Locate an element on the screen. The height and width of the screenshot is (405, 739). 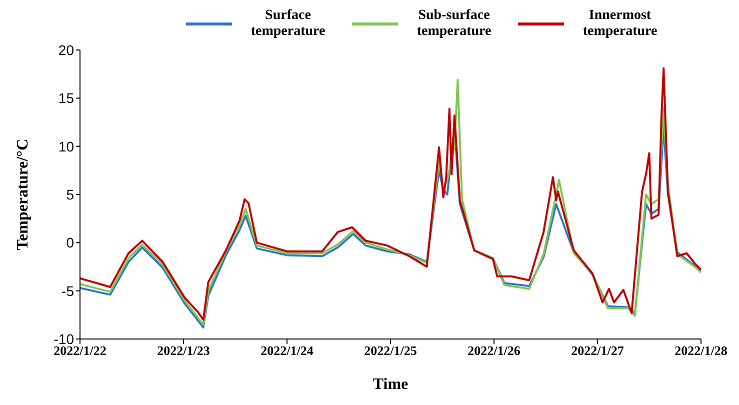
y-tick-label: -5 is located at coordinates (68, 290).